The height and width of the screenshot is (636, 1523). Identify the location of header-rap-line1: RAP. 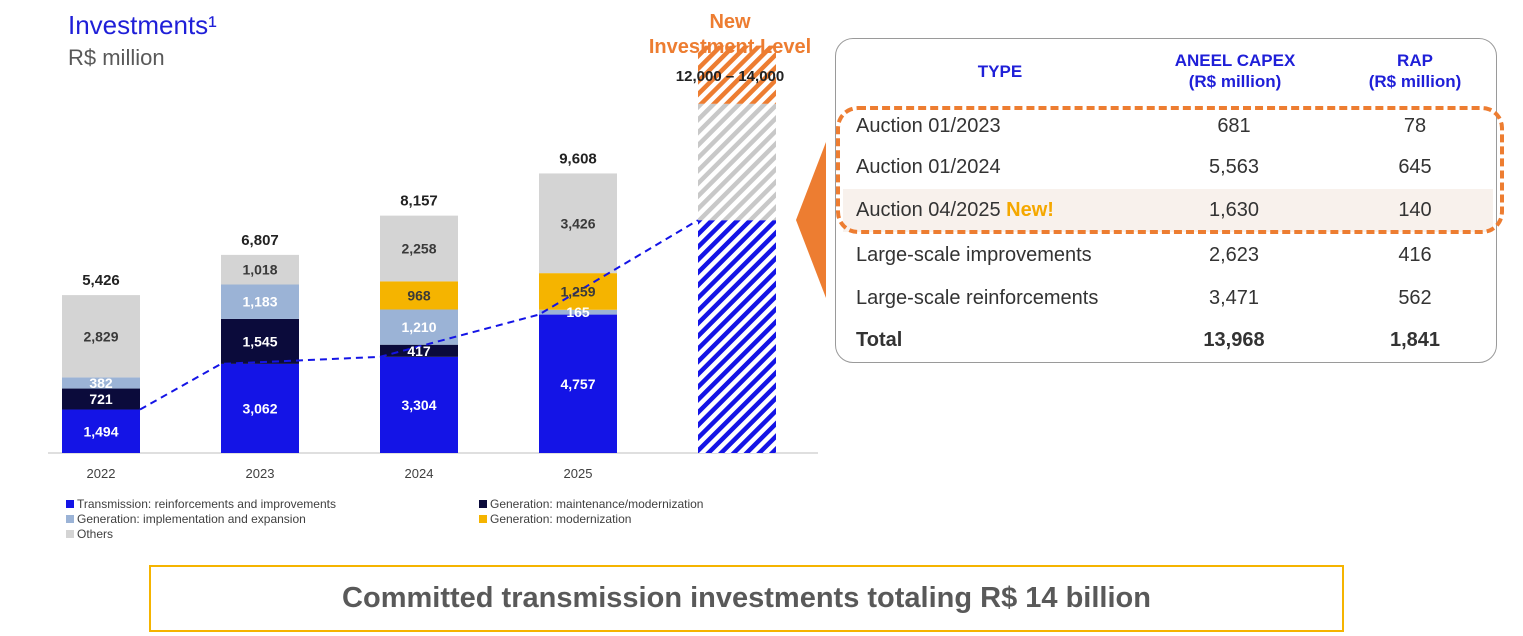
(1415, 60).